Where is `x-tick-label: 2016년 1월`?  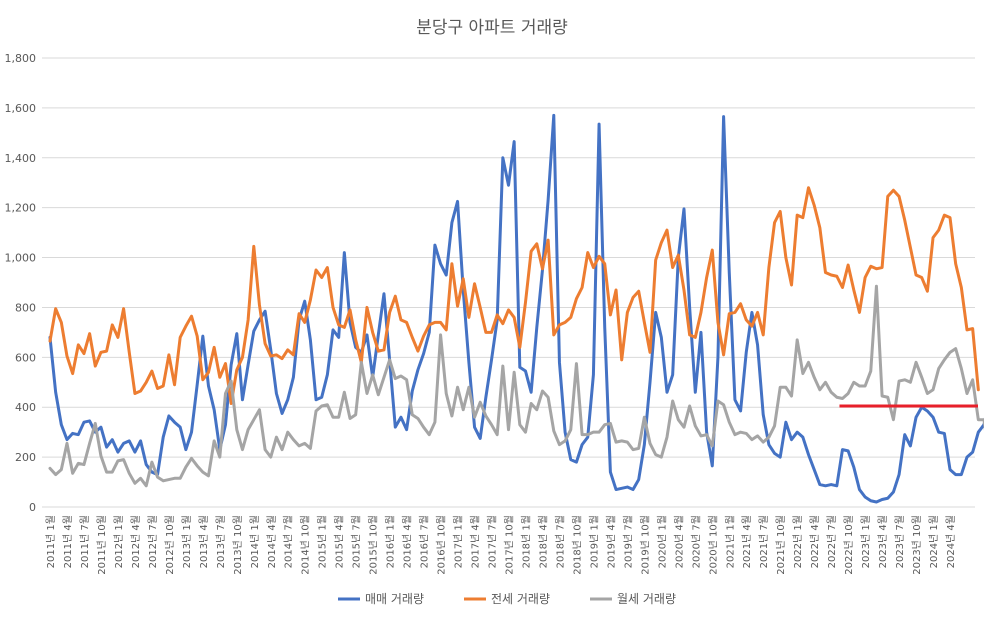 x-tick-label: 2016년 1월 is located at coordinates (391, 541).